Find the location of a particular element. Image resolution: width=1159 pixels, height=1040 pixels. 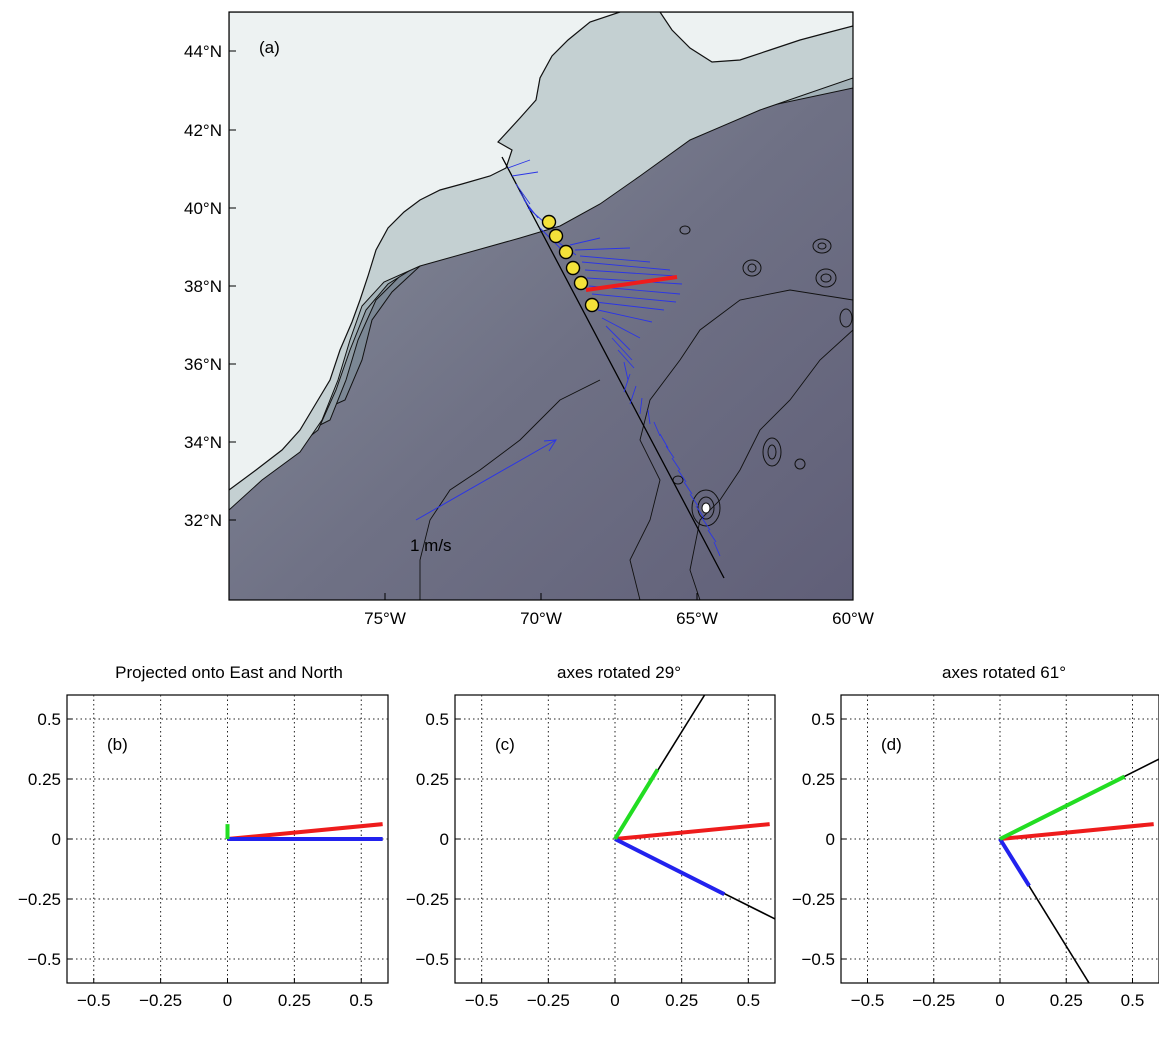

seamounts is located at coordinates (762, 376).